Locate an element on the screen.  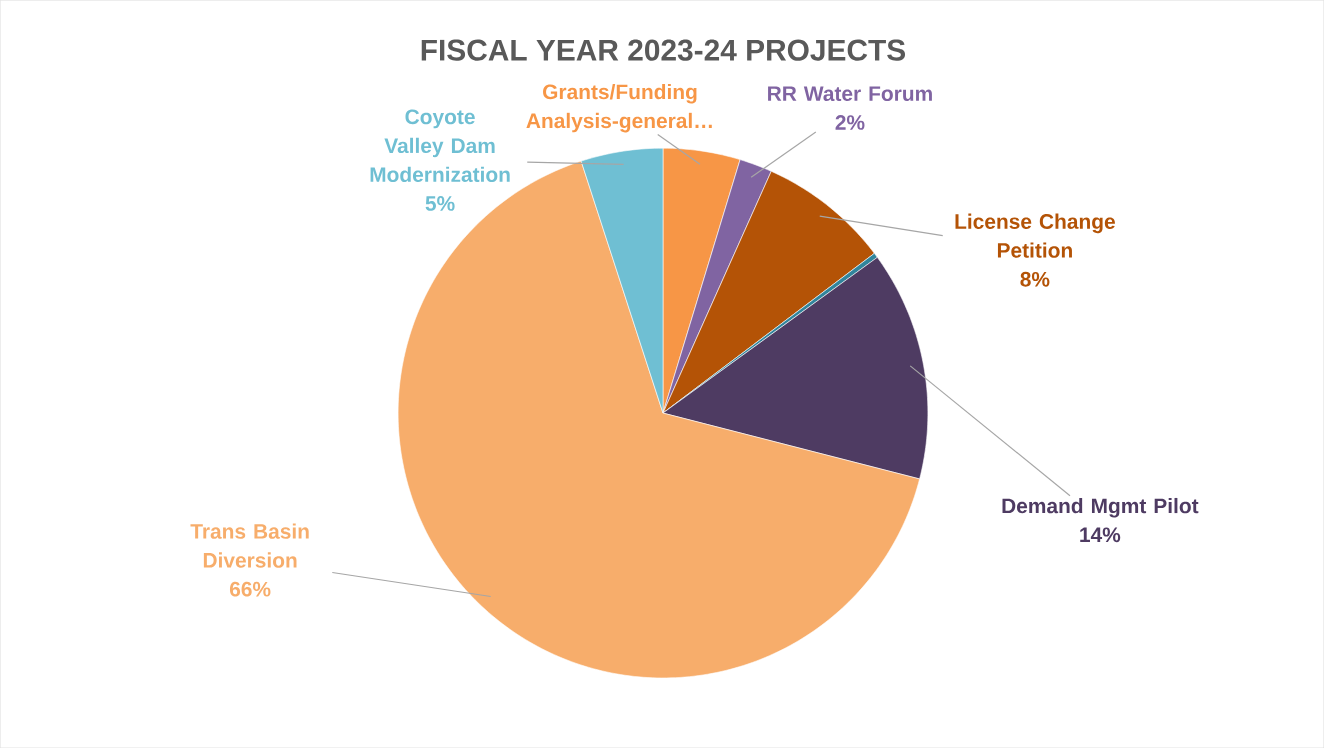
slice-label: Coyote Valley Dam Modernization is located at coordinates (440, 145).